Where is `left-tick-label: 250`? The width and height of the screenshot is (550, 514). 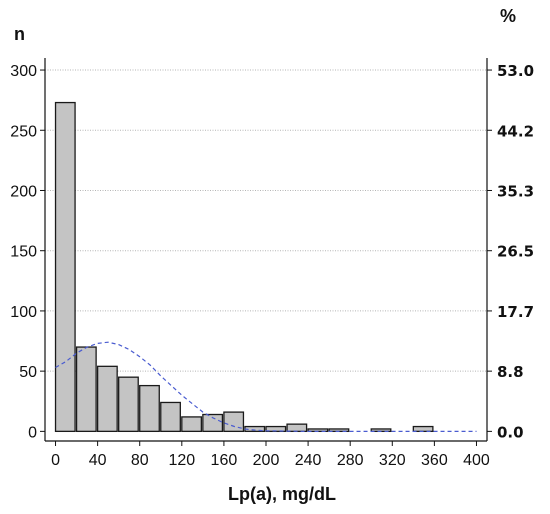 left-tick-label: 250 is located at coordinates (23, 131).